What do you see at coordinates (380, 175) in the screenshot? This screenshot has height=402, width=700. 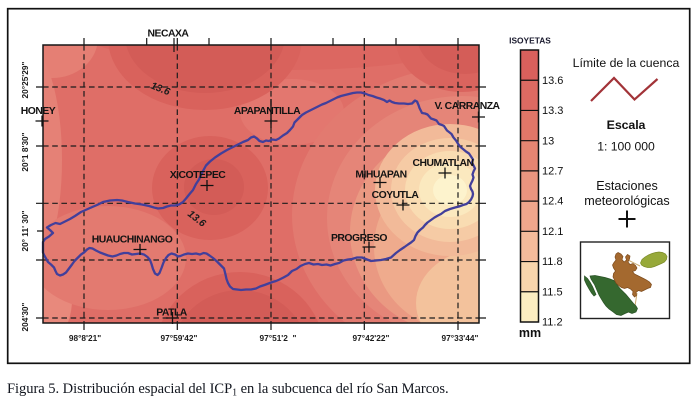 I see `svg-text: MIHUAPAN` at bounding box center [380, 175].